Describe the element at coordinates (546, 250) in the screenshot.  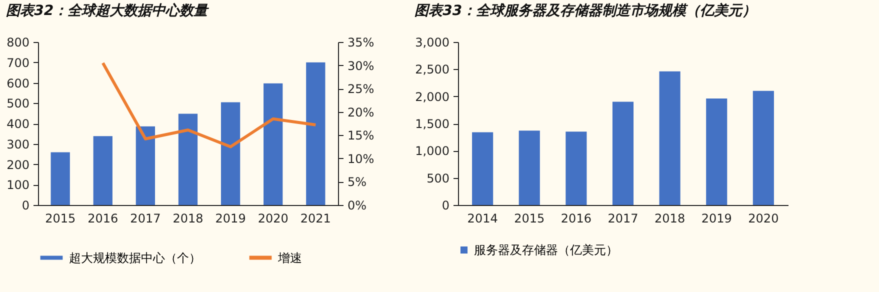
I see `legend-label: 服务器及存储器（亿美元）` at that location.